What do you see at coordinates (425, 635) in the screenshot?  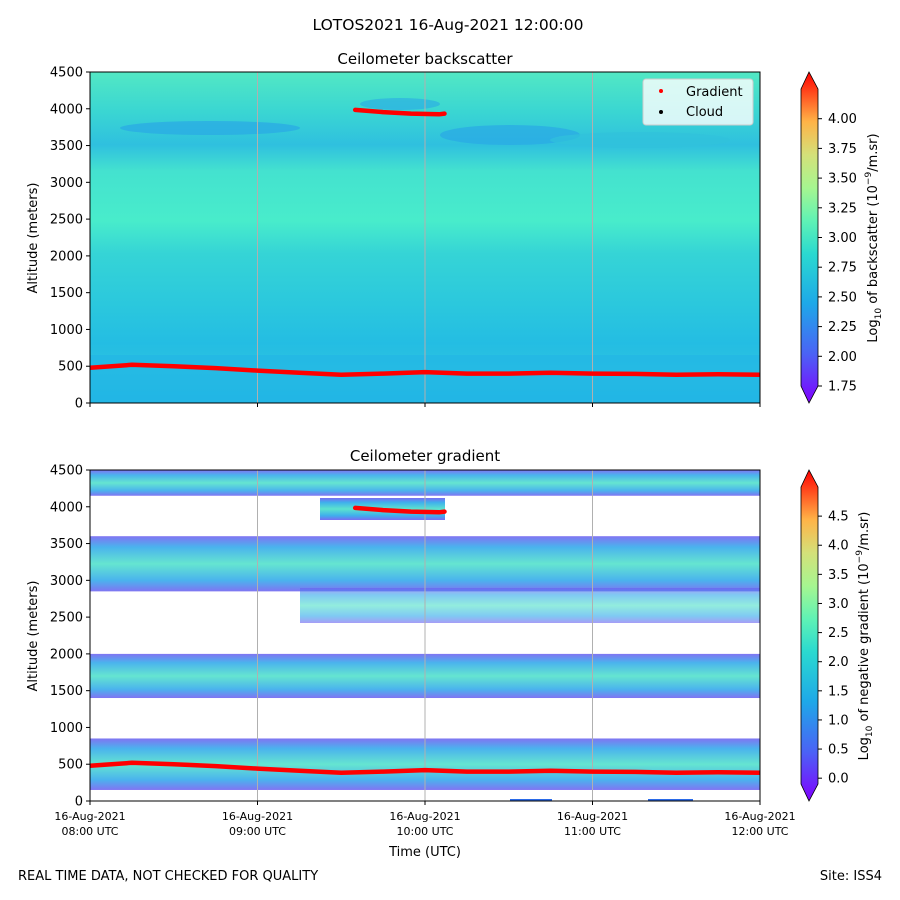 I see `gradient-xgrid` at bounding box center [425, 635].